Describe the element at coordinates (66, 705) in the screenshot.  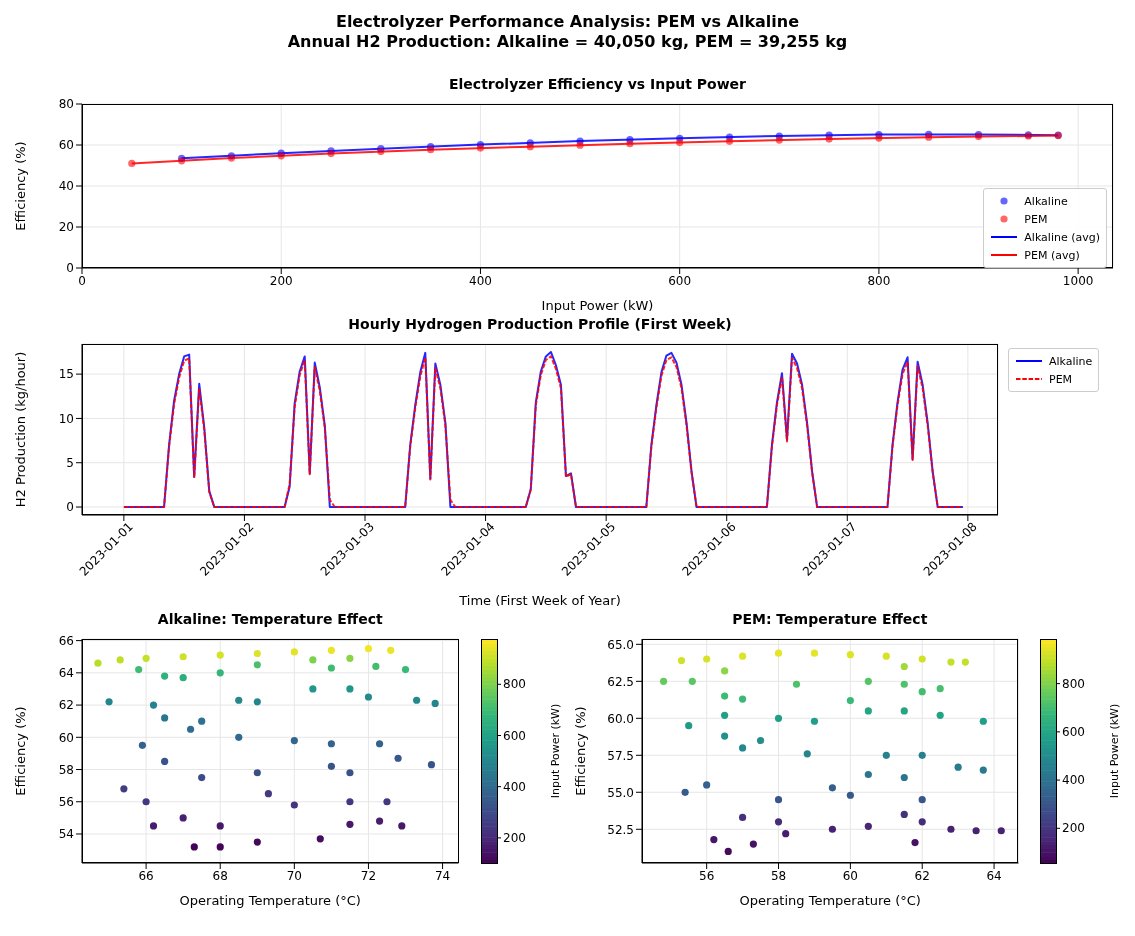
I see `y-tick-label: 62` at that location.